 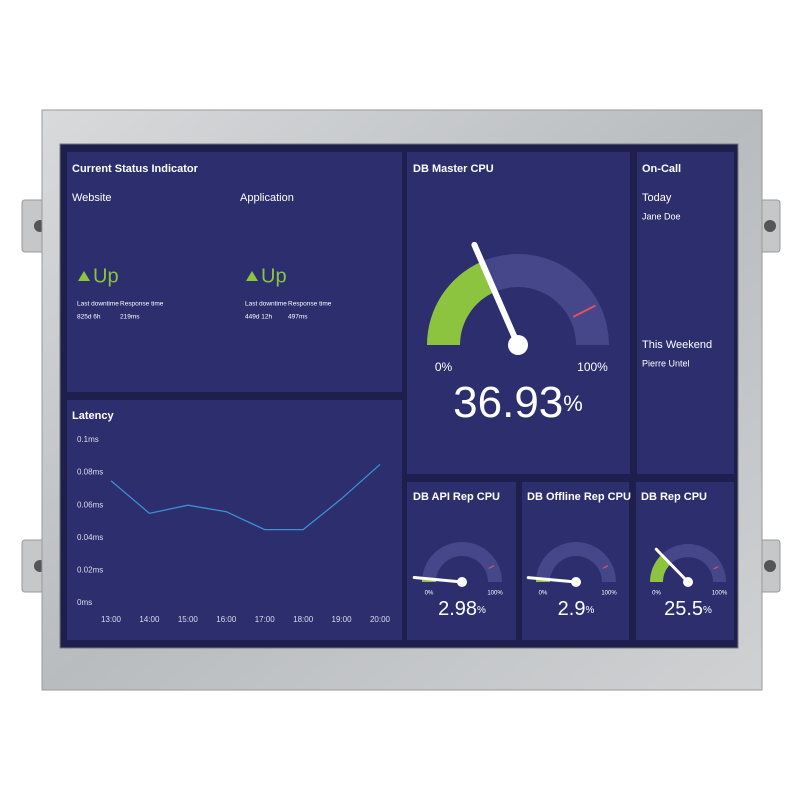 I want to click on downtime: 825d 6h, so click(x=89, y=317).